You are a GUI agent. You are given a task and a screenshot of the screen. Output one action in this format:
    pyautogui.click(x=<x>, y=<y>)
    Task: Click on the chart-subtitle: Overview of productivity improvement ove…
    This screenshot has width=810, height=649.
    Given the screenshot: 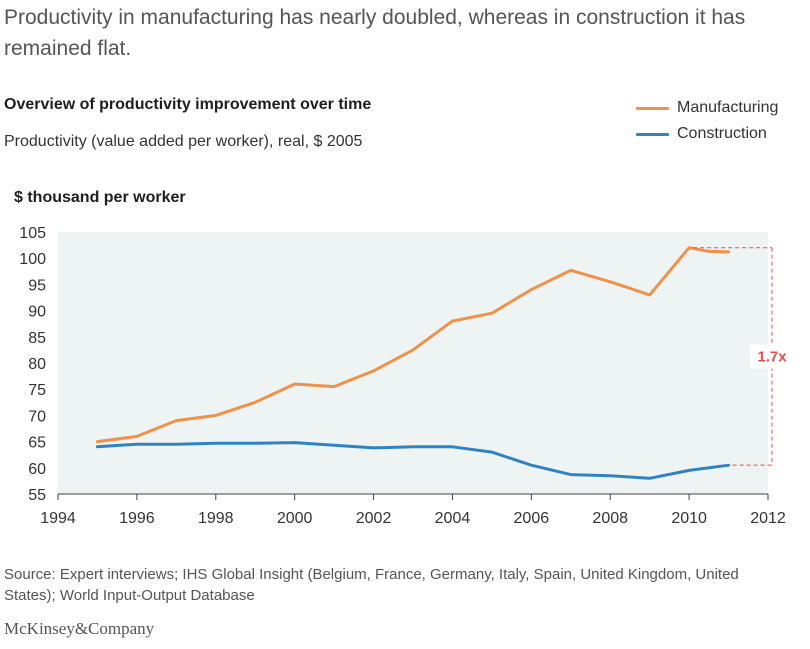 What is the action you would take?
    pyautogui.click(x=188, y=104)
    